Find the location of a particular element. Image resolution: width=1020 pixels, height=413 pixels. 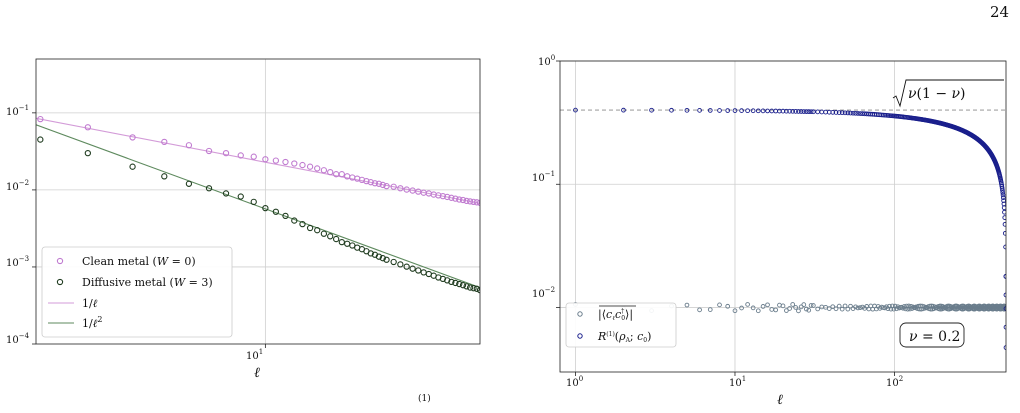

sqrt-label: ν(1 − ν) is located at coordinates (948, 93).